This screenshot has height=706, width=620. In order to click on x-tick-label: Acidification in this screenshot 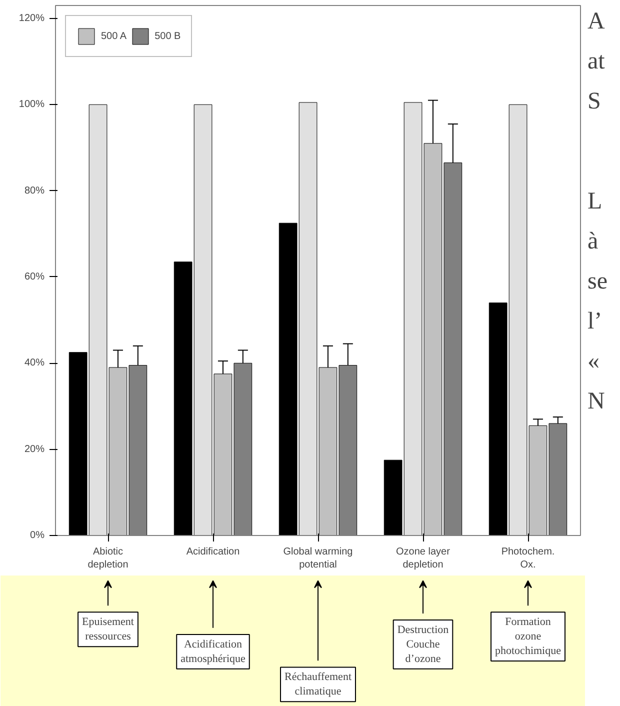, I will do `click(213, 552)`.